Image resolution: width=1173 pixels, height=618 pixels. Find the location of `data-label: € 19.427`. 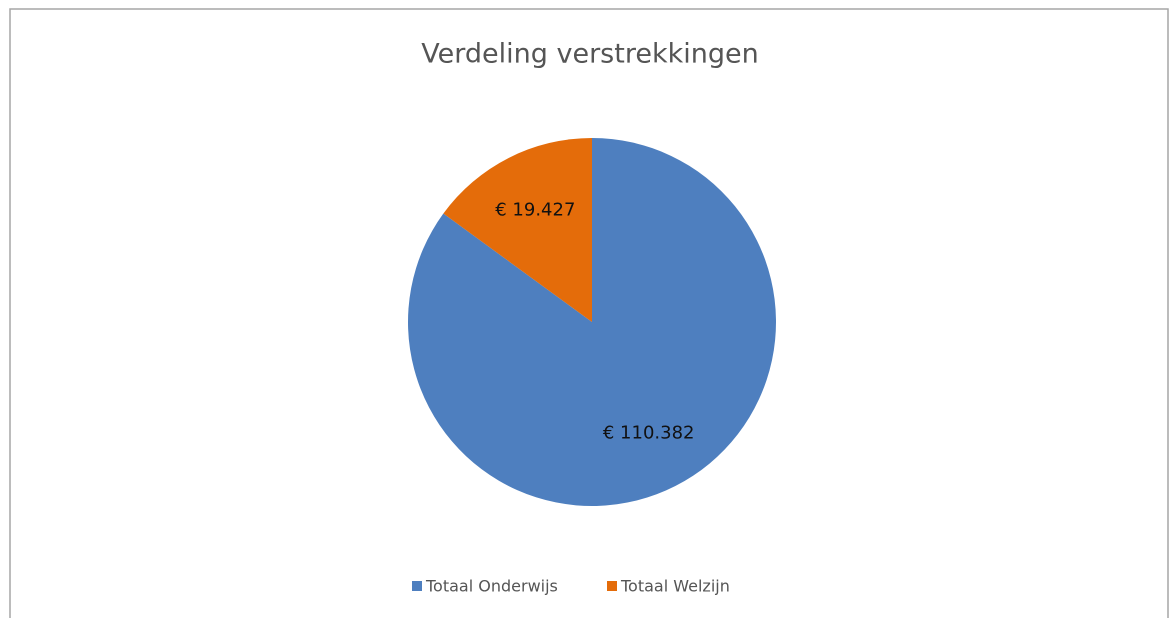

data-label: € 19.427 is located at coordinates (535, 209).